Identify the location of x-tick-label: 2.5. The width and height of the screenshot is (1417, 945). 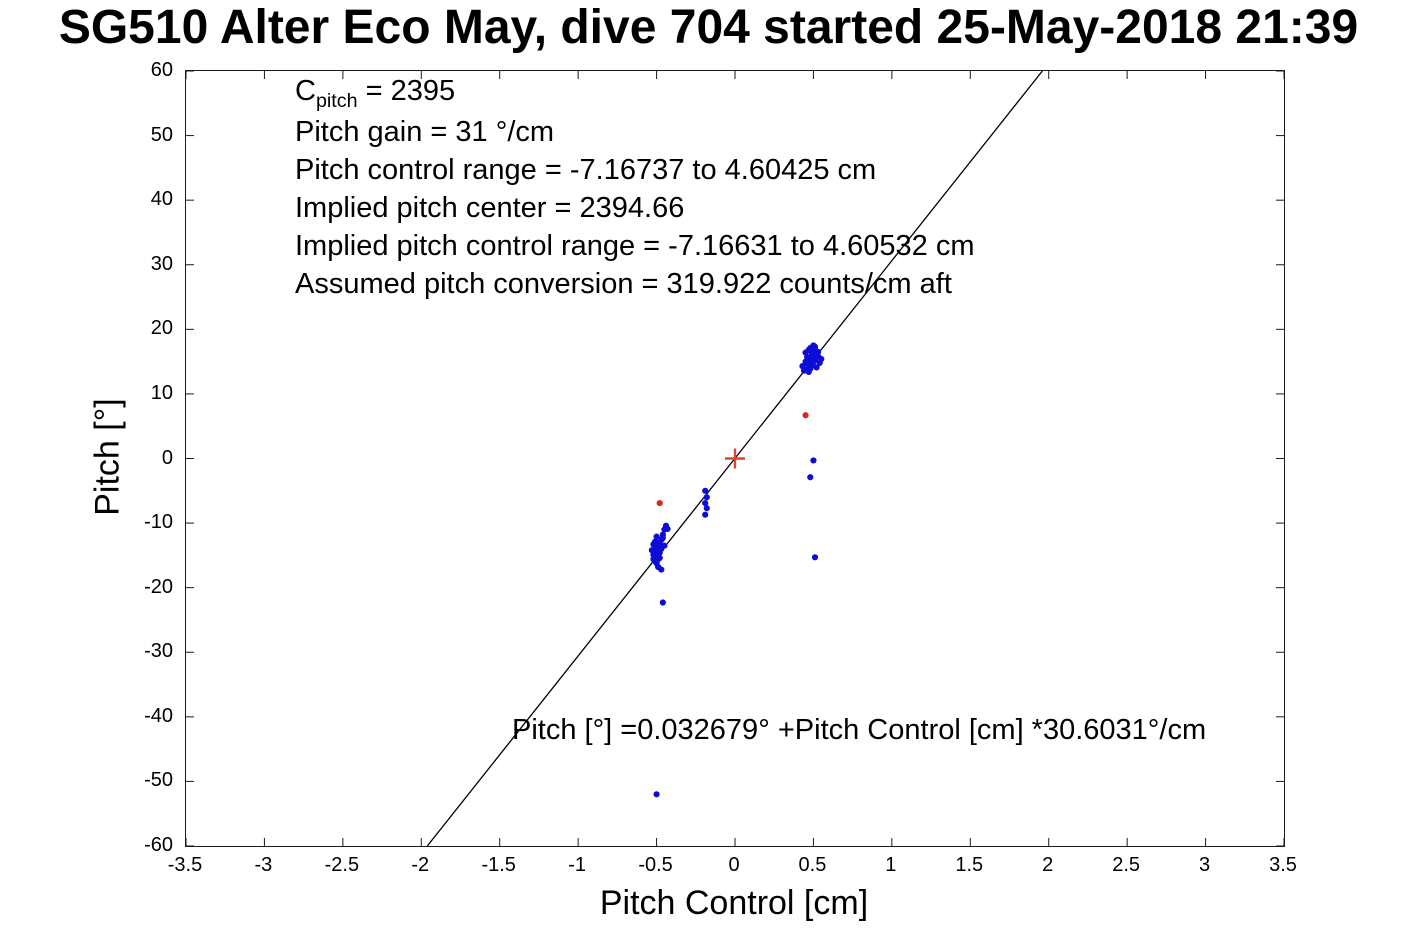
(1126, 865).